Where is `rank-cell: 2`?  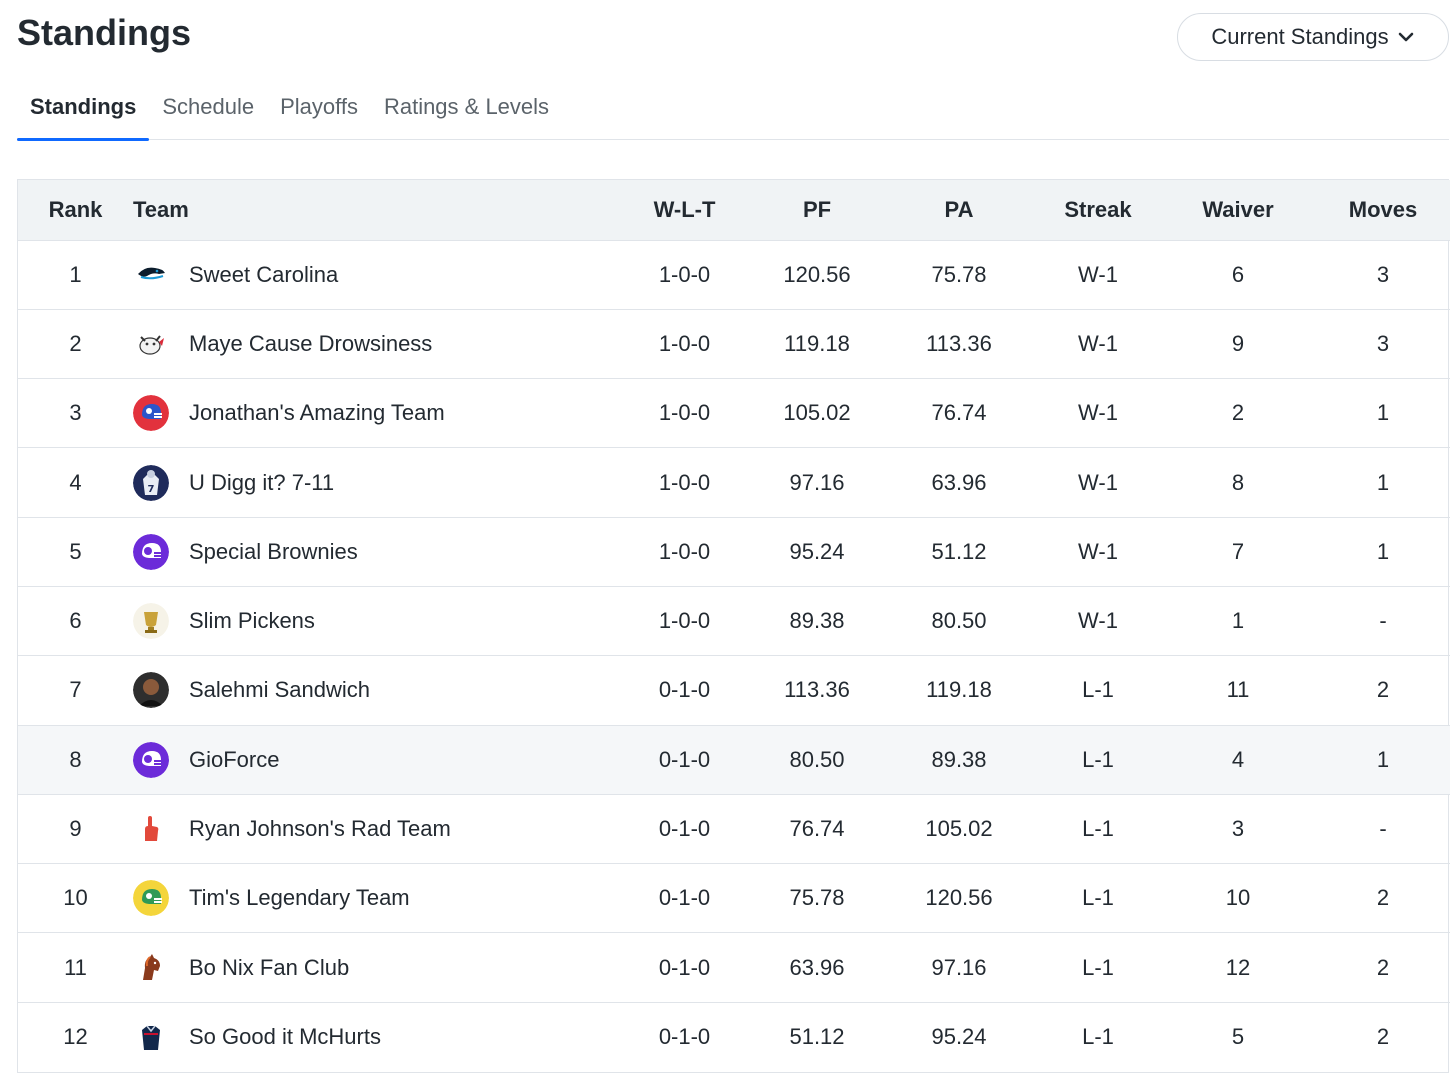
rank-cell: 2 is located at coordinates (75, 343).